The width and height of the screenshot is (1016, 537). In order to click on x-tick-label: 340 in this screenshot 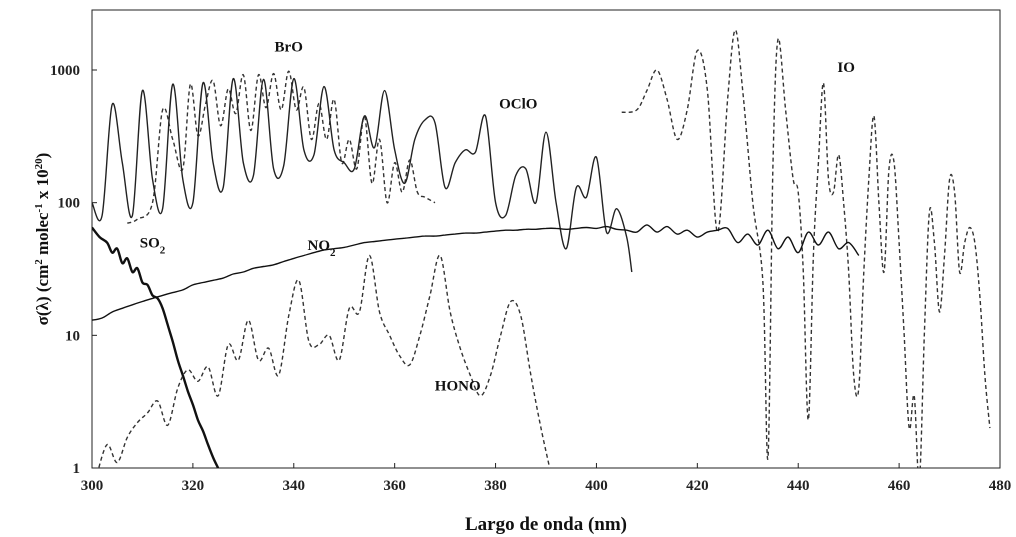, I will do `click(294, 486)`.